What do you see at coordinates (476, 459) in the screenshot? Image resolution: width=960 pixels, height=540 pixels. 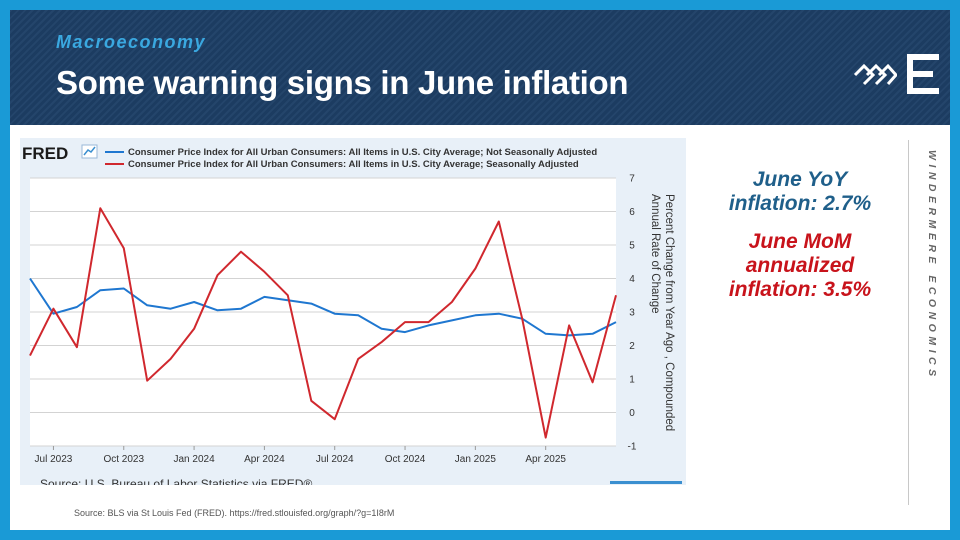 I see `x-tick-label: Jan 2025` at bounding box center [476, 459].